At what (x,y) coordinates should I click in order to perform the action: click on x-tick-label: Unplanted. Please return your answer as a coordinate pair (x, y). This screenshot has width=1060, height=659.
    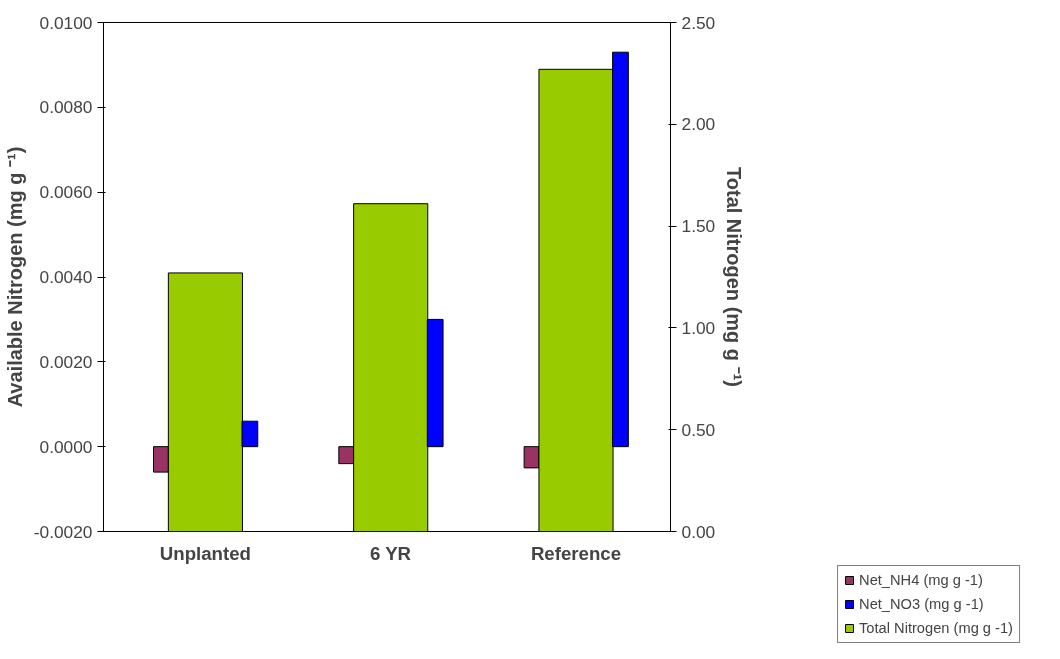
    Looking at the image, I should click on (205, 553).